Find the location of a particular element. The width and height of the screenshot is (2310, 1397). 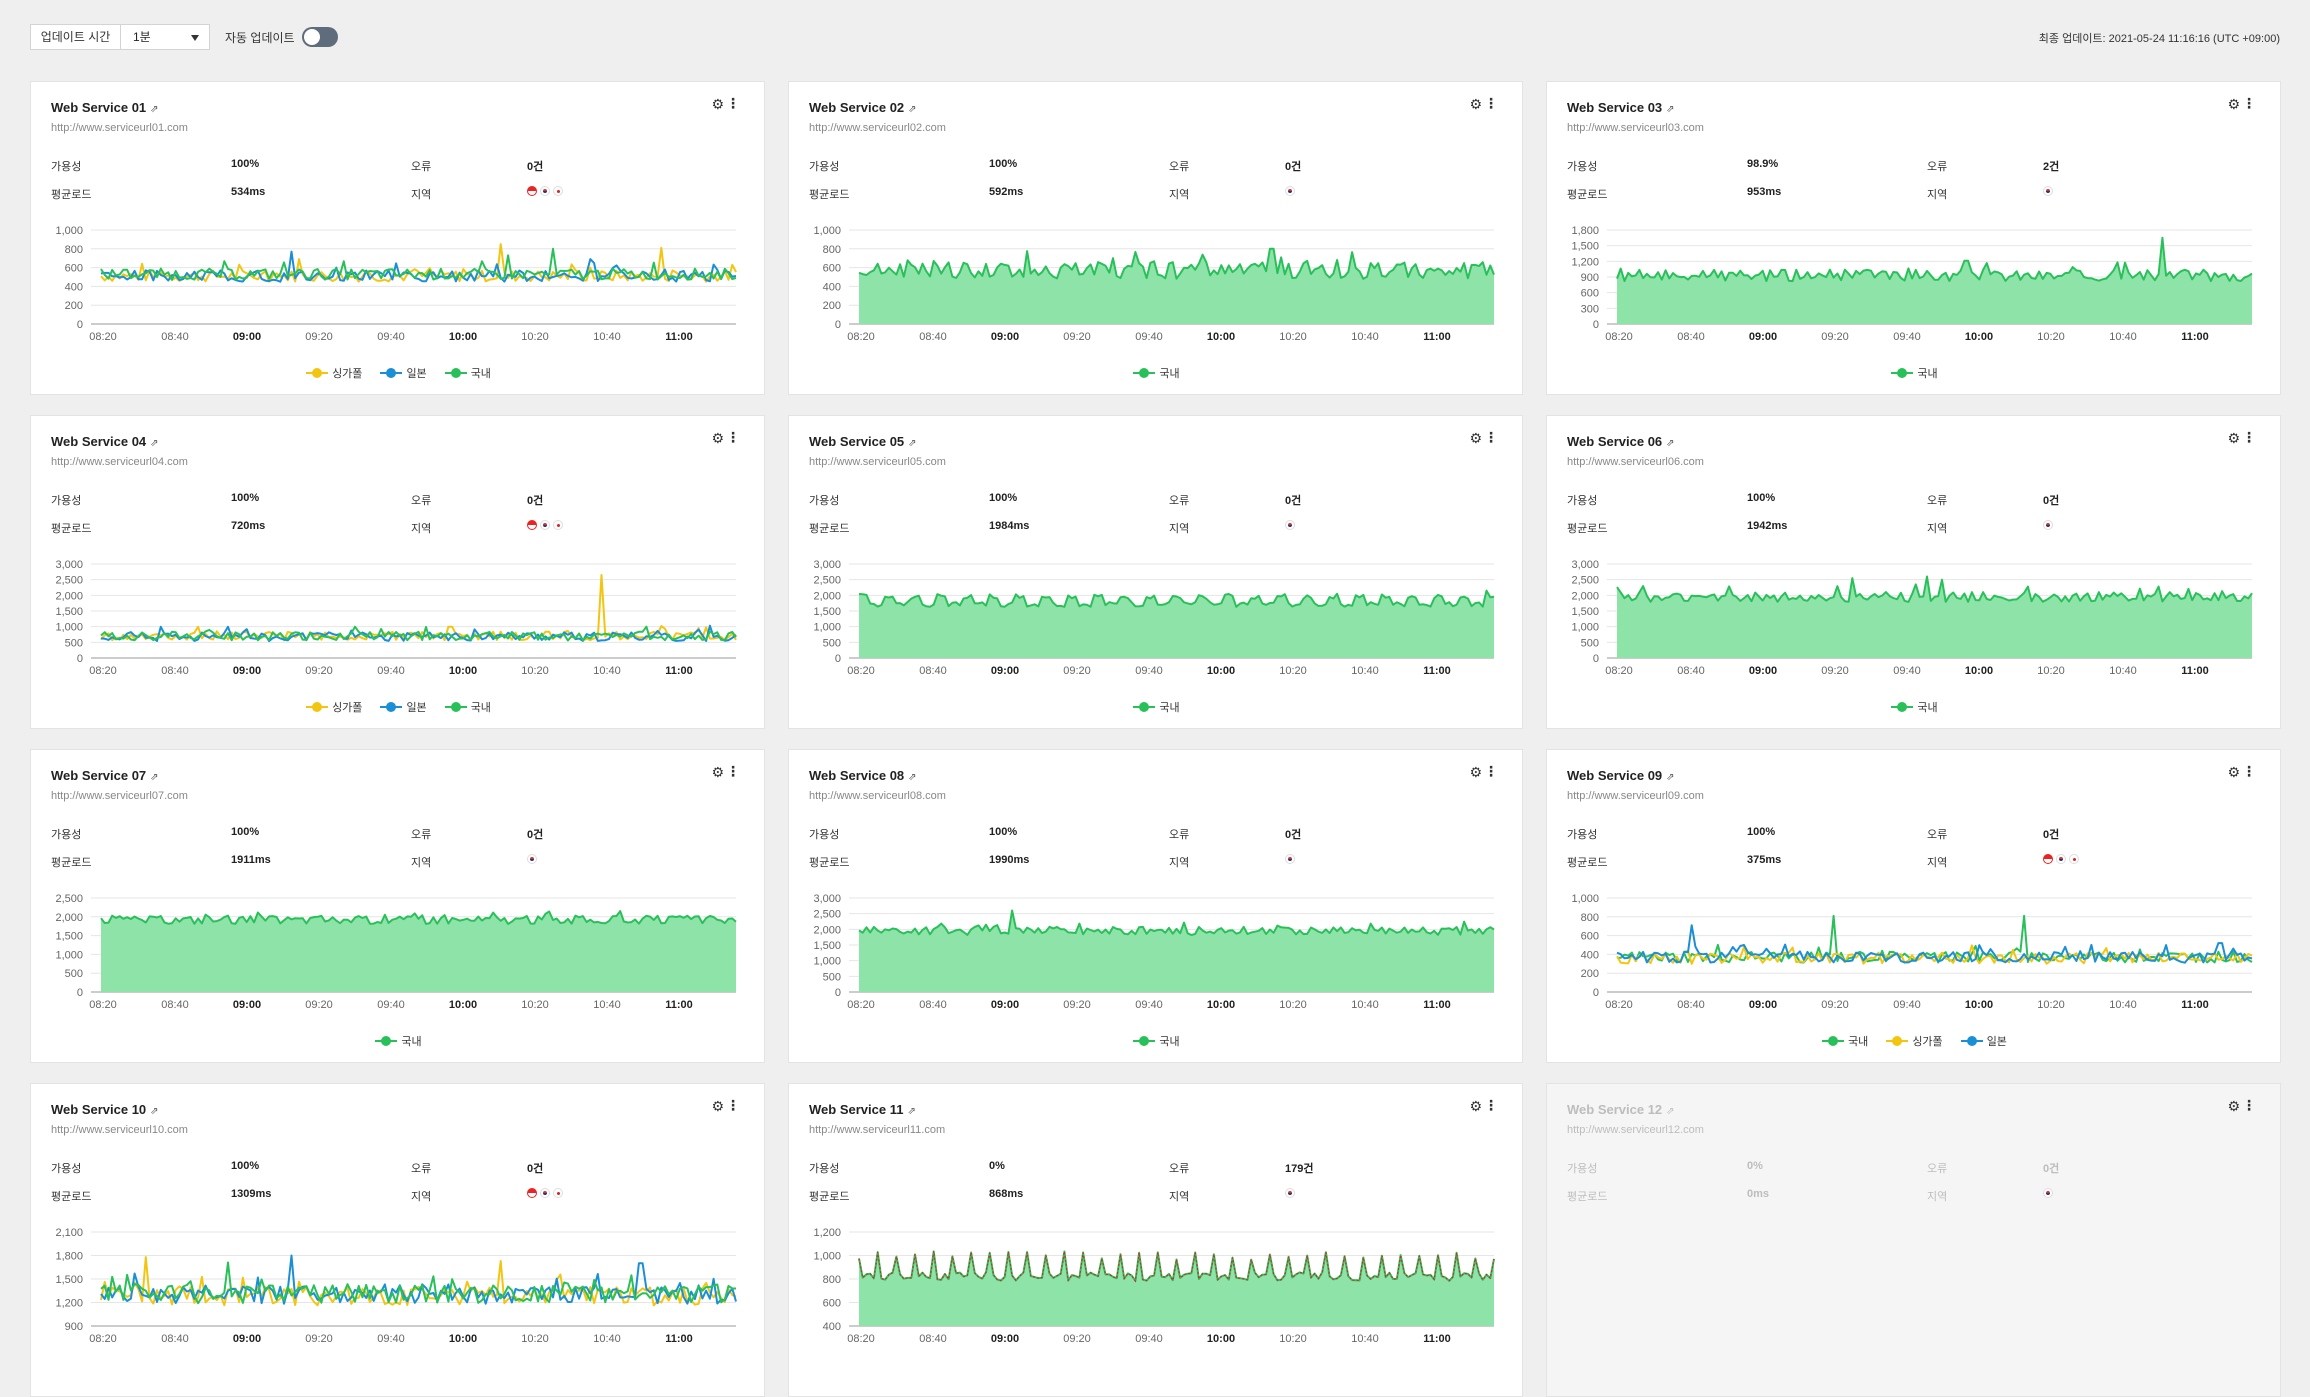

service-url: http://www.serviceurl10.com is located at coordinates (119, 1130).